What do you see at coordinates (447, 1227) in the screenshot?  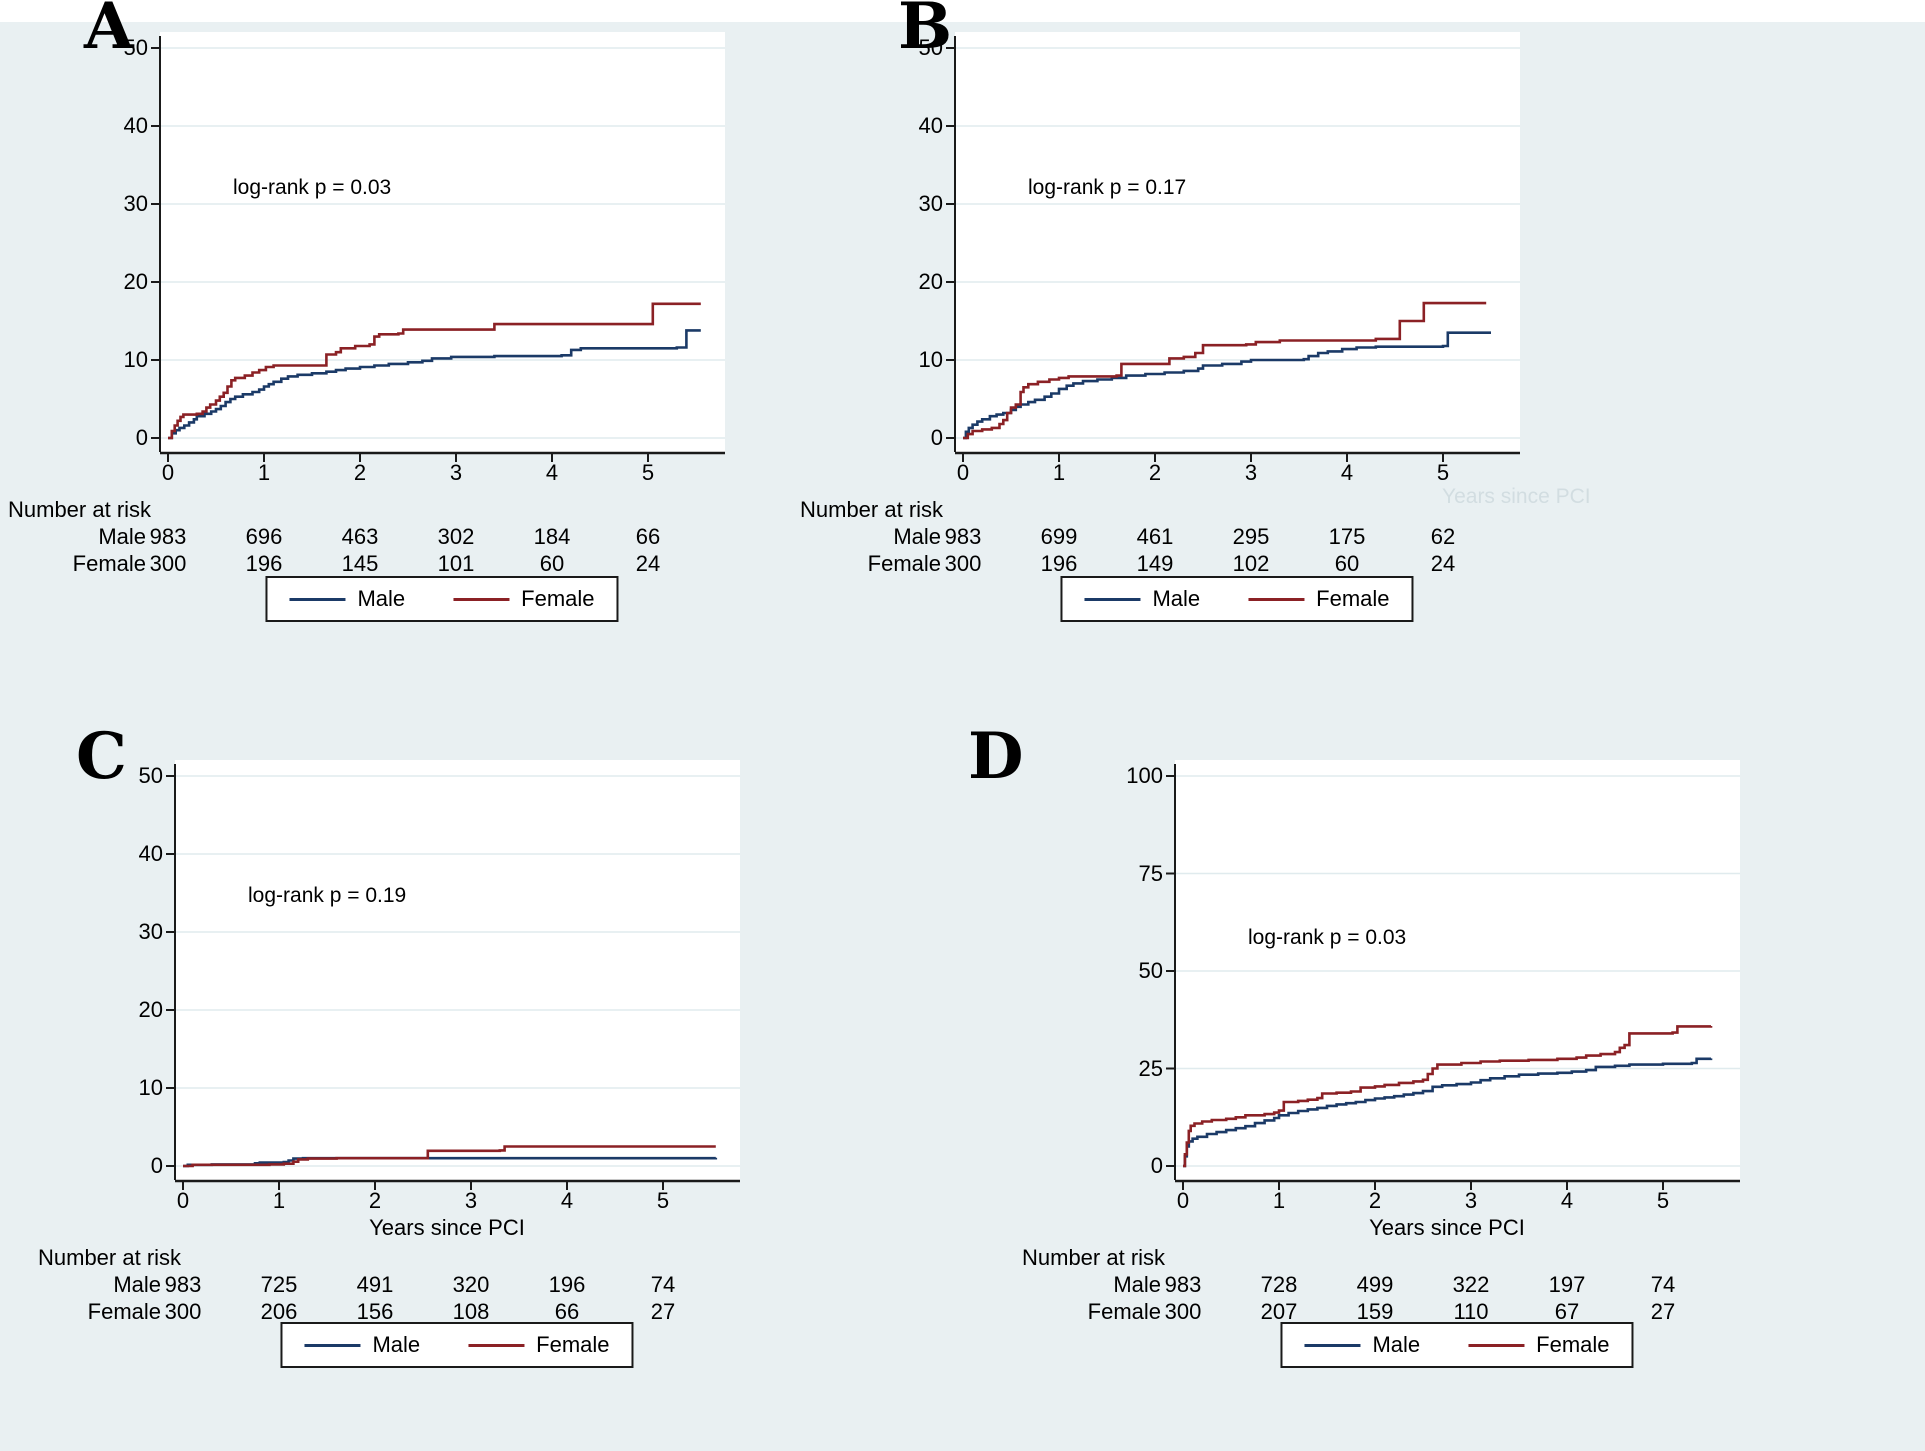 I see `panel-c-x-axis-title: Years since PCI` at bounding box center [447, 1227].